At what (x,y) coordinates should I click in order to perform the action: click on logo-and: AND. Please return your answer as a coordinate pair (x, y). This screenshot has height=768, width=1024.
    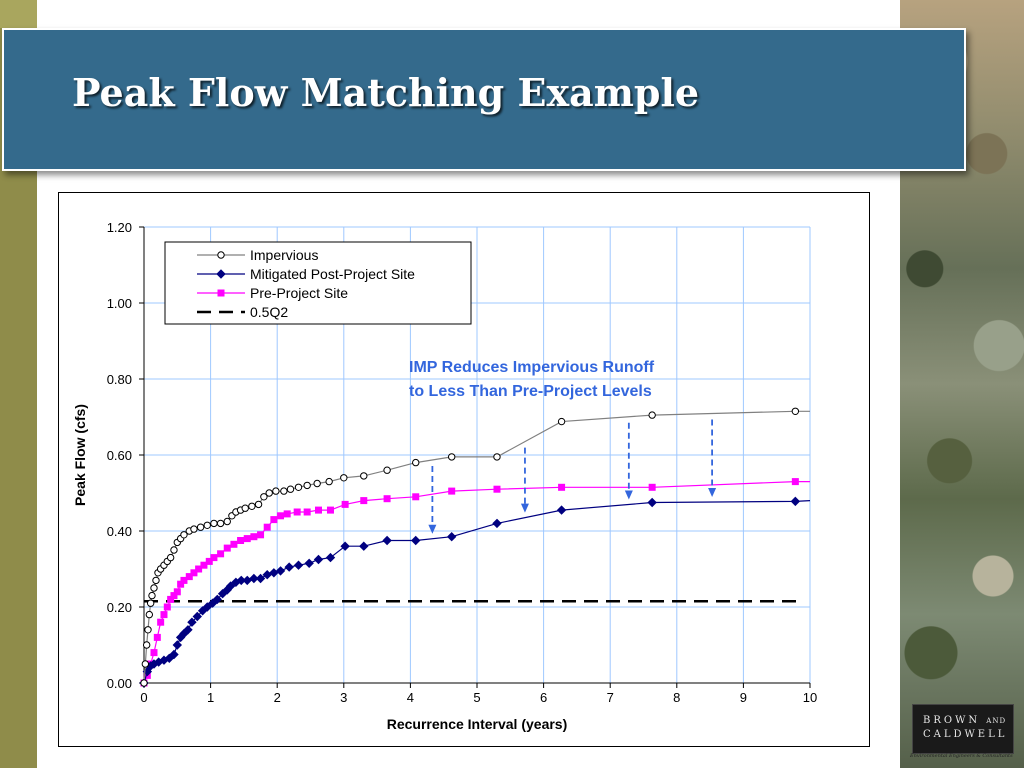
    Looking at the image, I should click on (996, 721).